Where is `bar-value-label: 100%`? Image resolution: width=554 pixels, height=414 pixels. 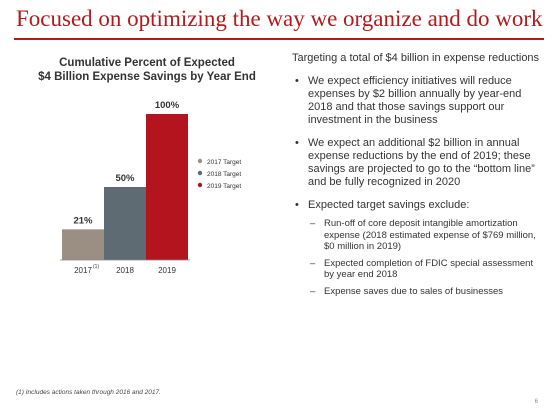 bar-value-label: 100% is located at coordinates (167, 105).